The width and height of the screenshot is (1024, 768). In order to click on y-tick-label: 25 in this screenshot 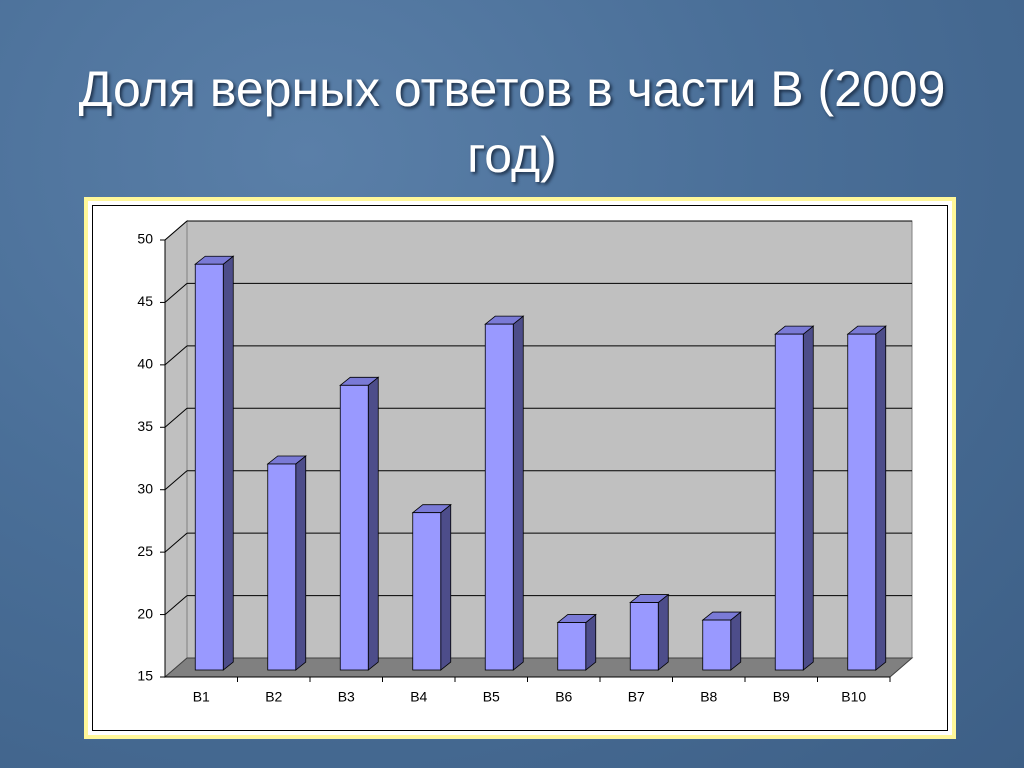, I will do `click(145, 551)`.